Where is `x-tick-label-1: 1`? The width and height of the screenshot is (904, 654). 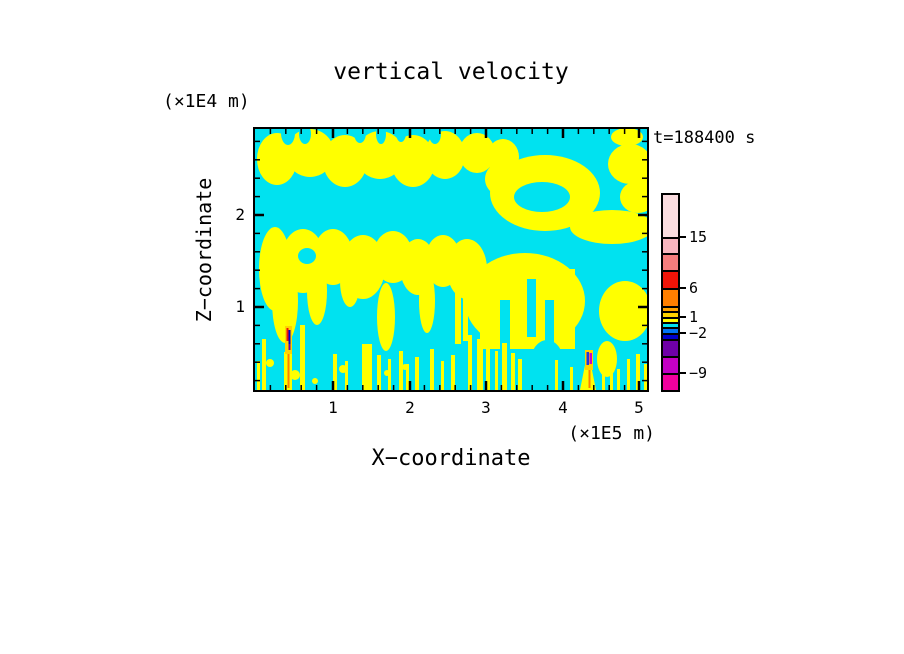 x-tick-label-1: 1 is located at coordinates (333, 407).